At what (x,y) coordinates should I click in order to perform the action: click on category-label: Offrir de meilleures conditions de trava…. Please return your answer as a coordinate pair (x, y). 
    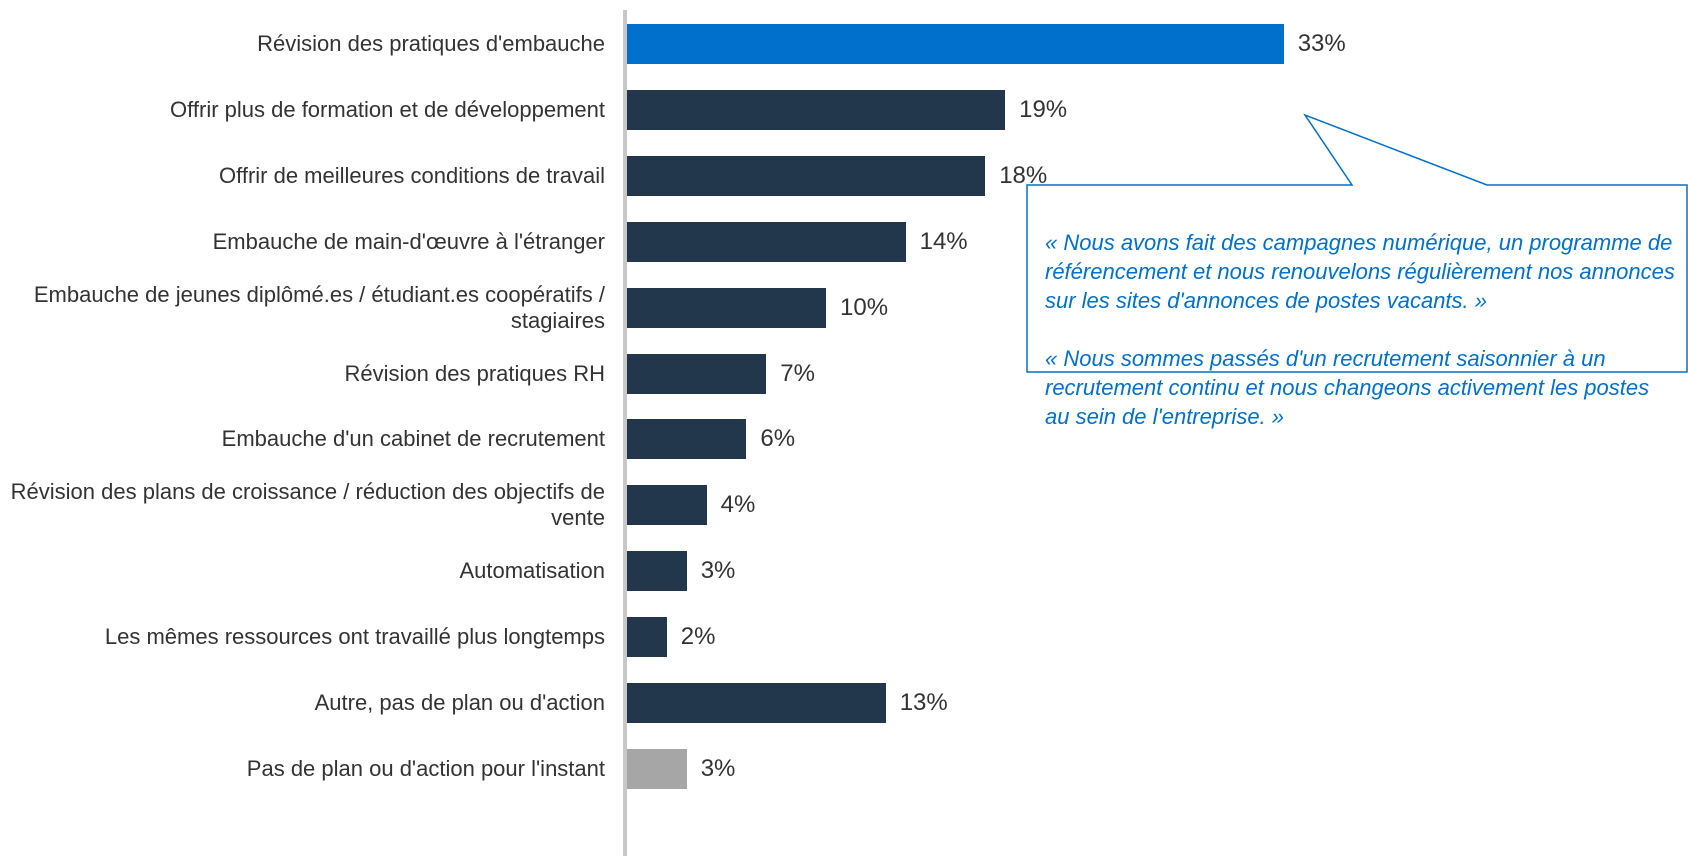
    Looking at the image, I should click on (412, 175).